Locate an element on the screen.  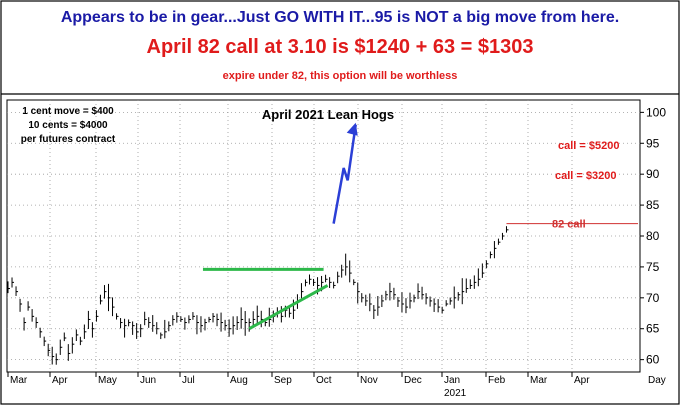
x-tick-label: Oct is located at coordinates (324, 380).